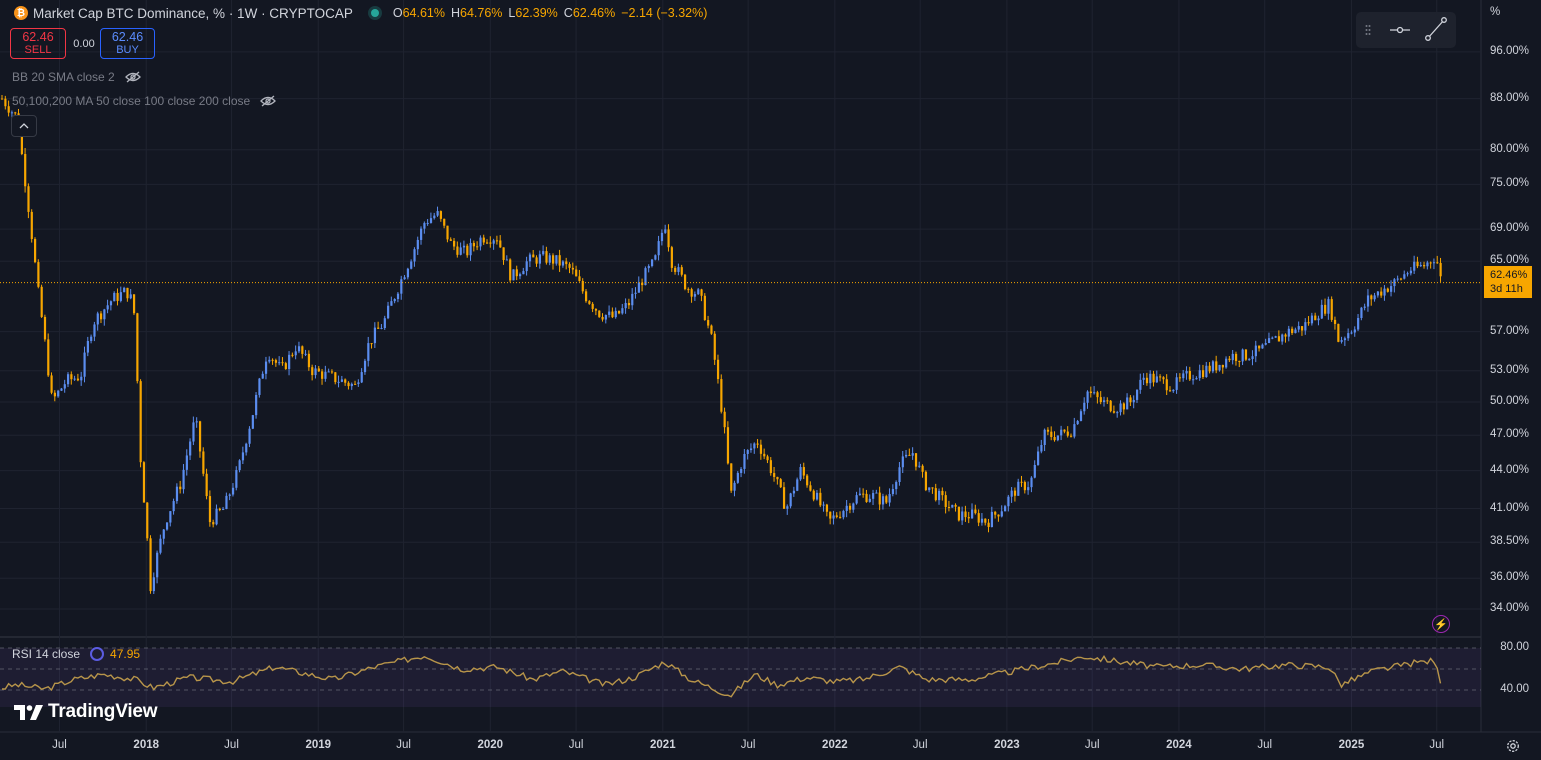  Describe the element at coordinates (1368, 30) in the screenshot. I see `drag-handle-icon` at that location.